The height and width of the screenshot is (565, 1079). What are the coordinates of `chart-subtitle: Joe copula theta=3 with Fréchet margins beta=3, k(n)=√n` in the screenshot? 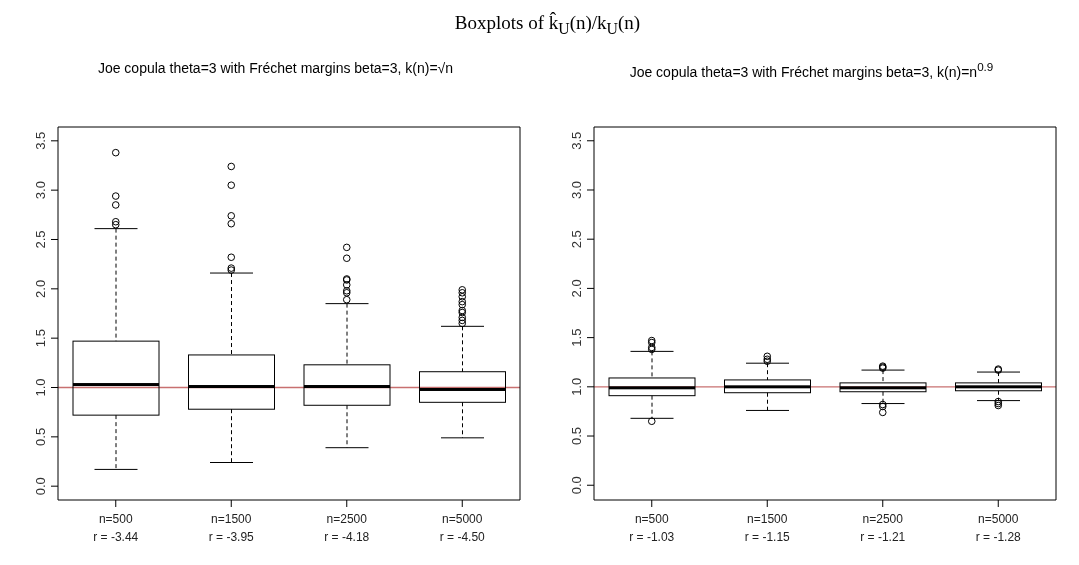 It's located at (275, 68).